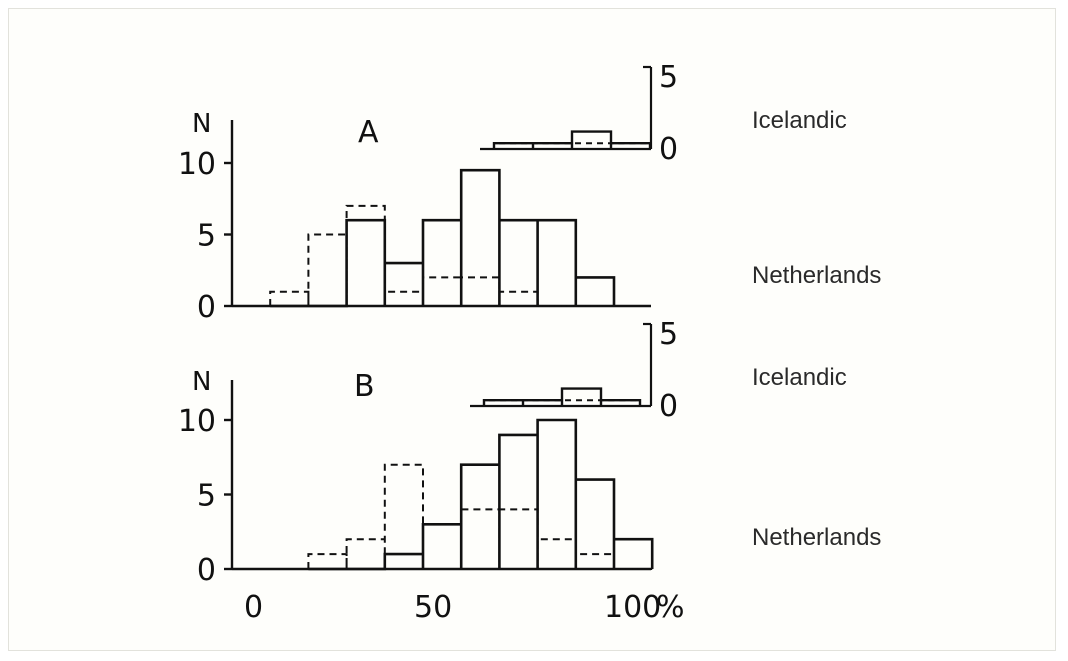 The width and height of the screenshot is (1068, 661). What do you see at coordinates (632, 607) in the screenshot?
I see `x-tick-label: 100` at bounding box center [632, 607].